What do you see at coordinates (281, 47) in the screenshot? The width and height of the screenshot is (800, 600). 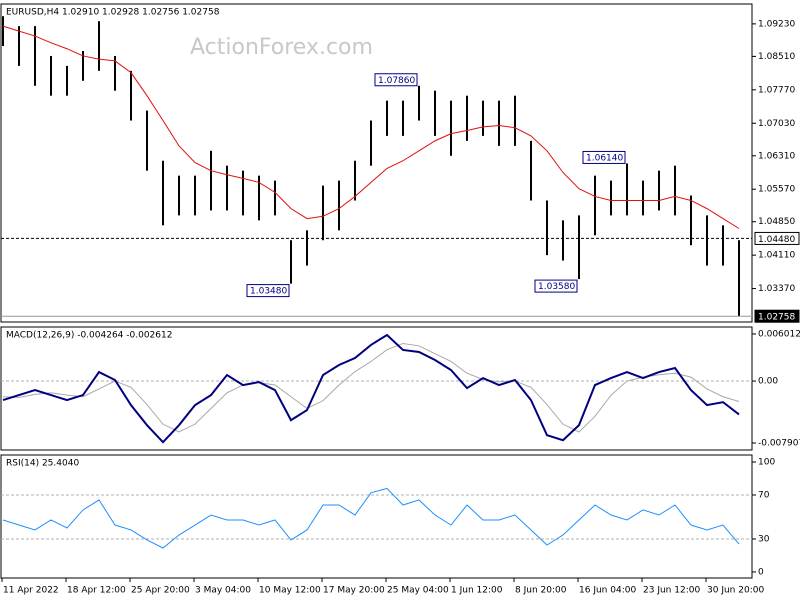 I see `watermark: ActionForex.com` at bounding box center [281, 47].